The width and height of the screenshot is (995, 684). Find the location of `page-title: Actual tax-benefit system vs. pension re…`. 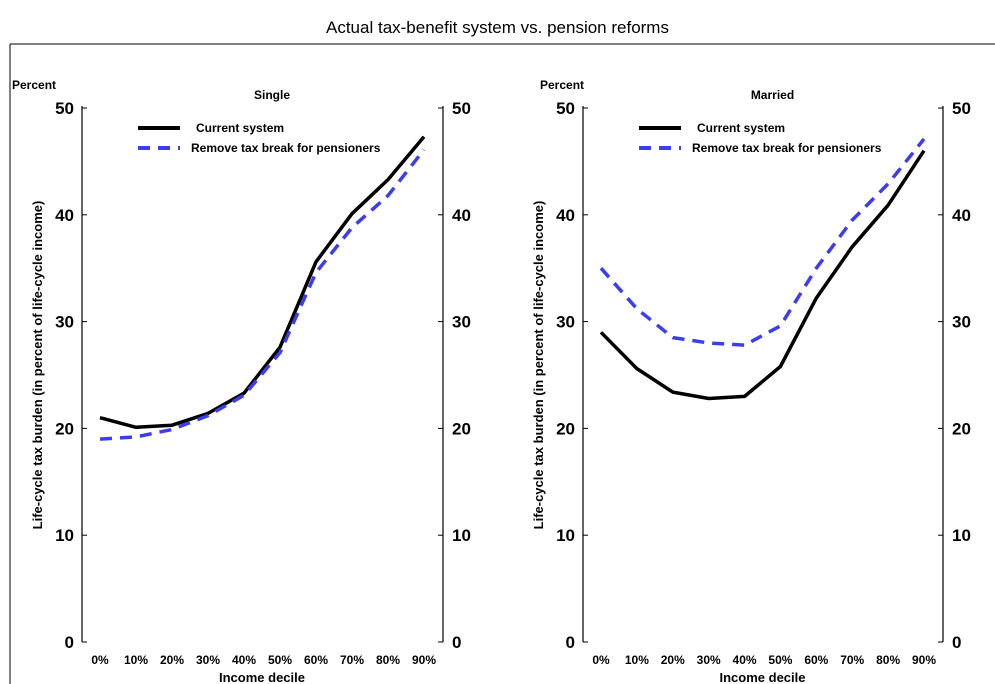

page-title: Actual tax-benefit system vs. pension re… is located at coordinates (497, 27).